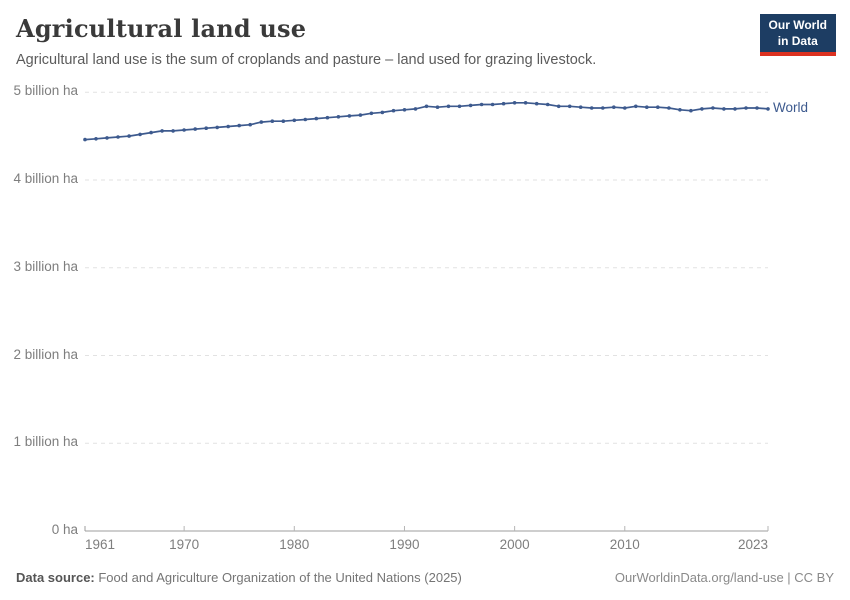 This screenshot has height=600, width=850. I want to click on y-axis-tick-label: 0 ha, so click(64, 529).